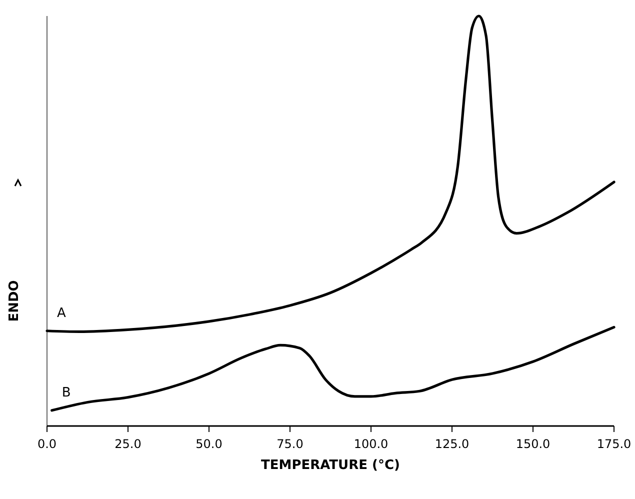 The height and width of the screenshot is (499, 635). I want to click on x-tick-label: 25.0, so click(128, 444).